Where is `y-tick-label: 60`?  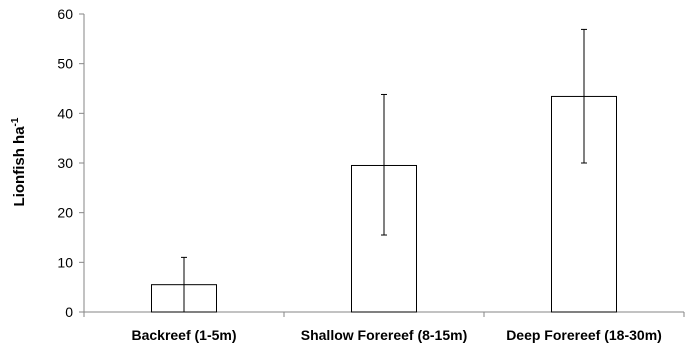
y-tick-label: 60 is located at coordinates (65, 14).